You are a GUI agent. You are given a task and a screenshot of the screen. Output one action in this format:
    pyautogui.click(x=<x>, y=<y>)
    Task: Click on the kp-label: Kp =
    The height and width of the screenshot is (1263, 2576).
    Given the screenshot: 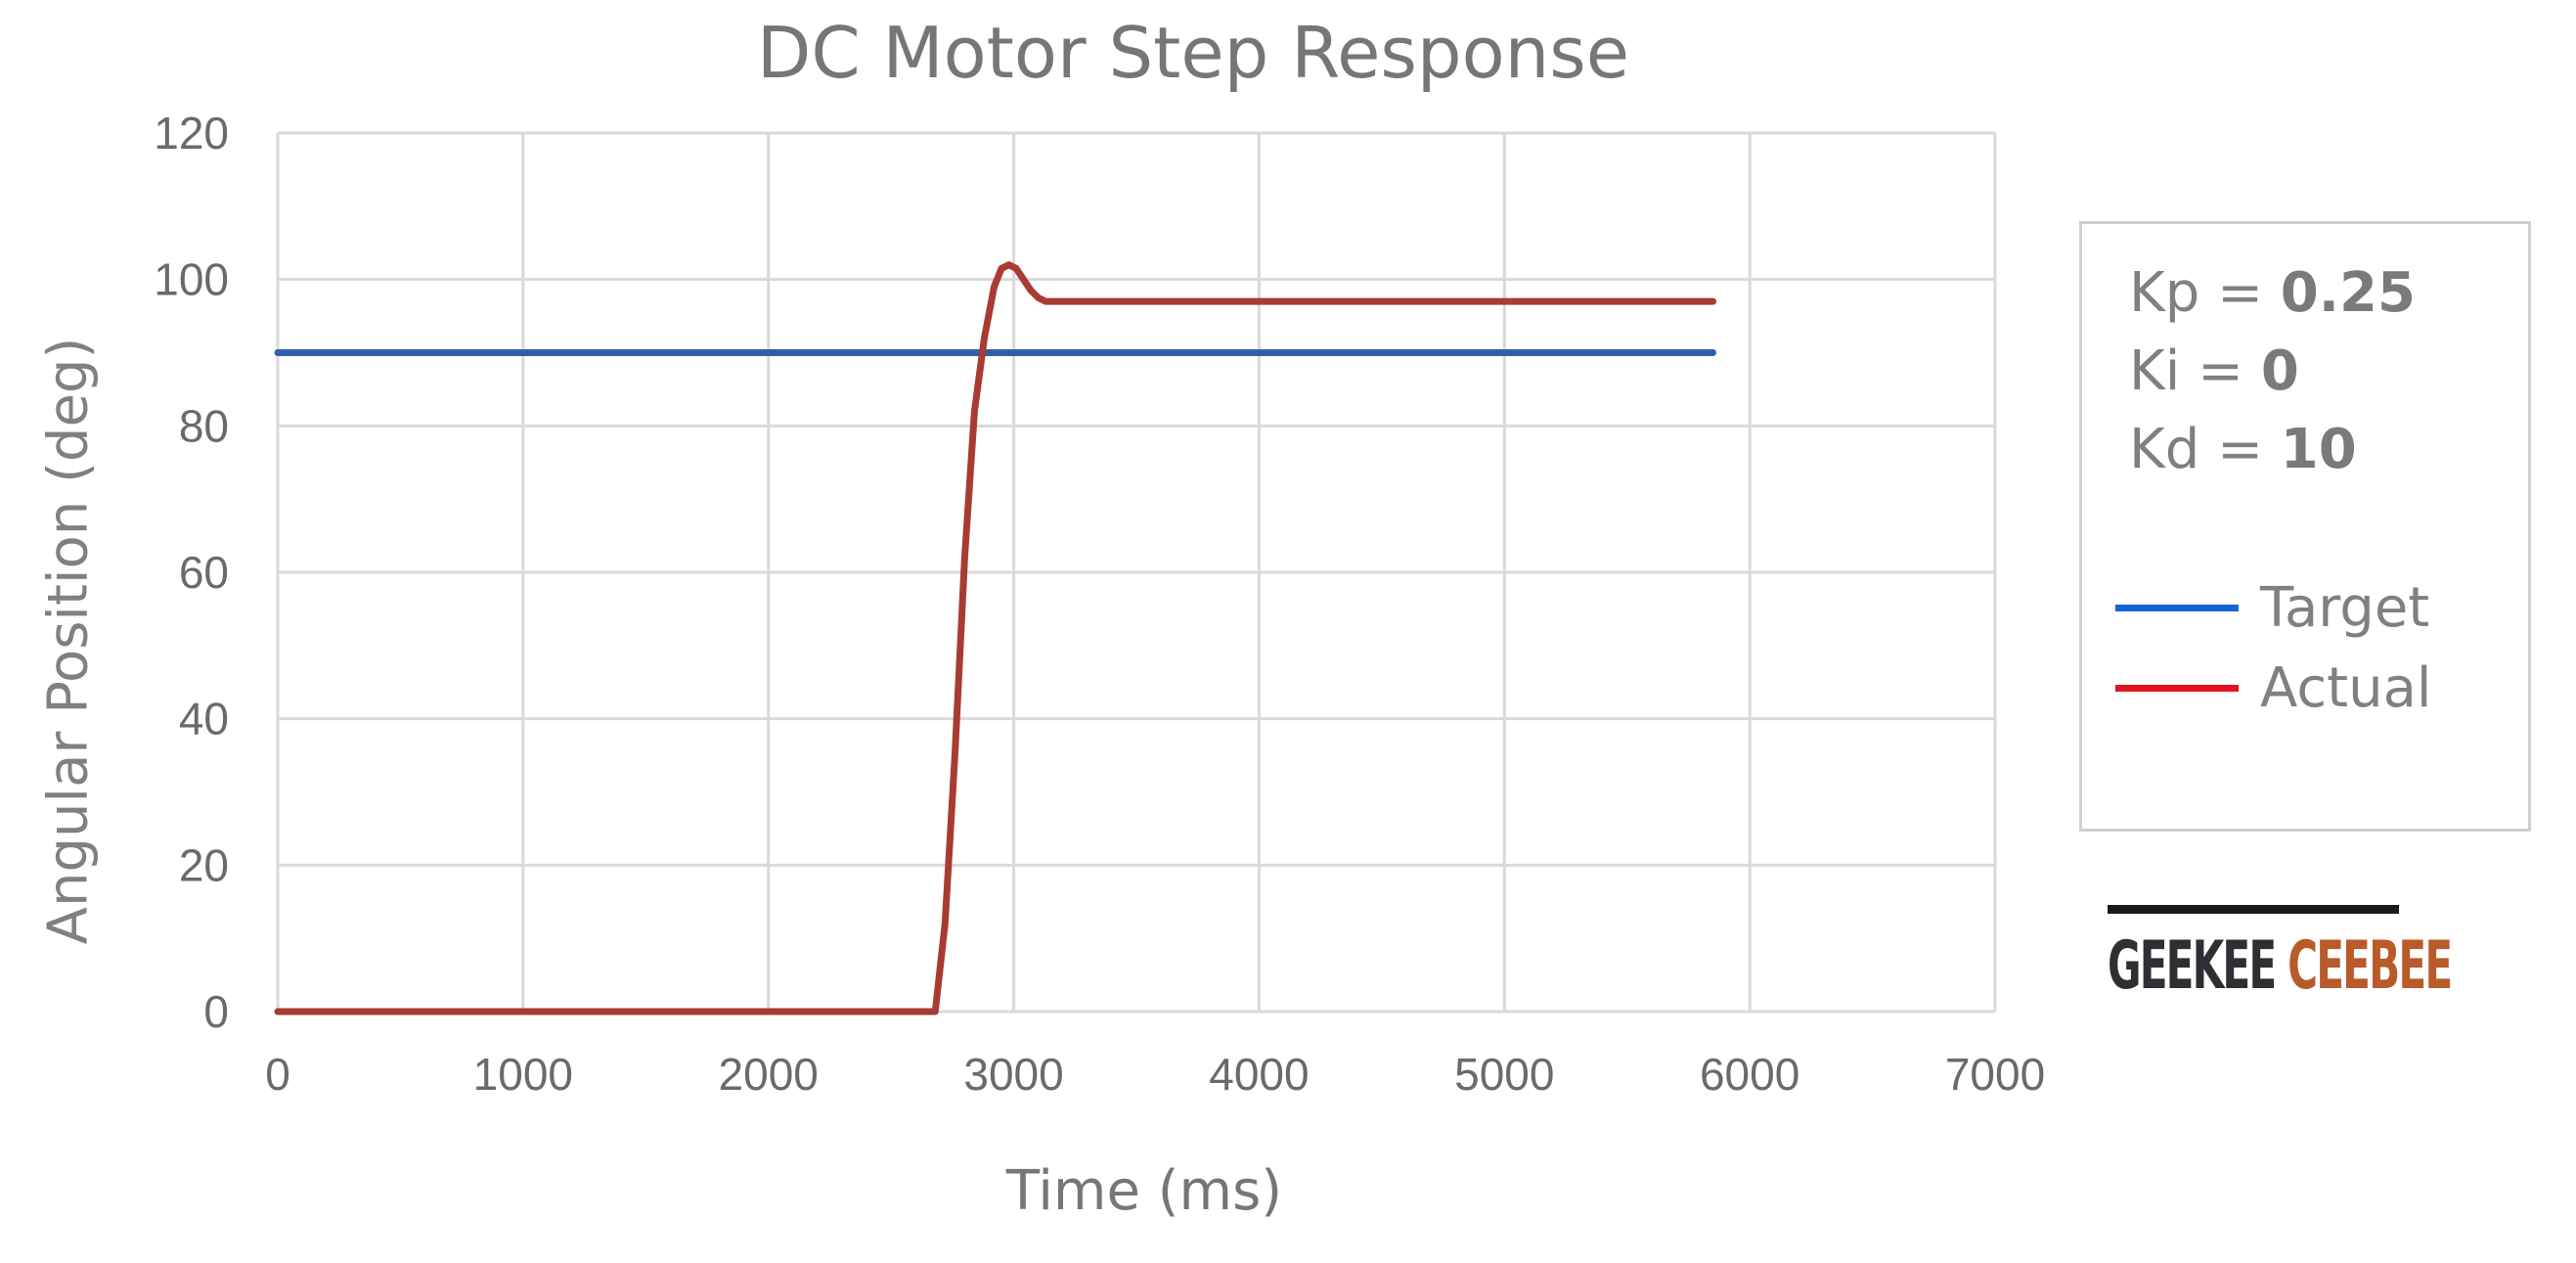 What is the action you would take?
    pyautogui.click(x=2205, y=293)
    